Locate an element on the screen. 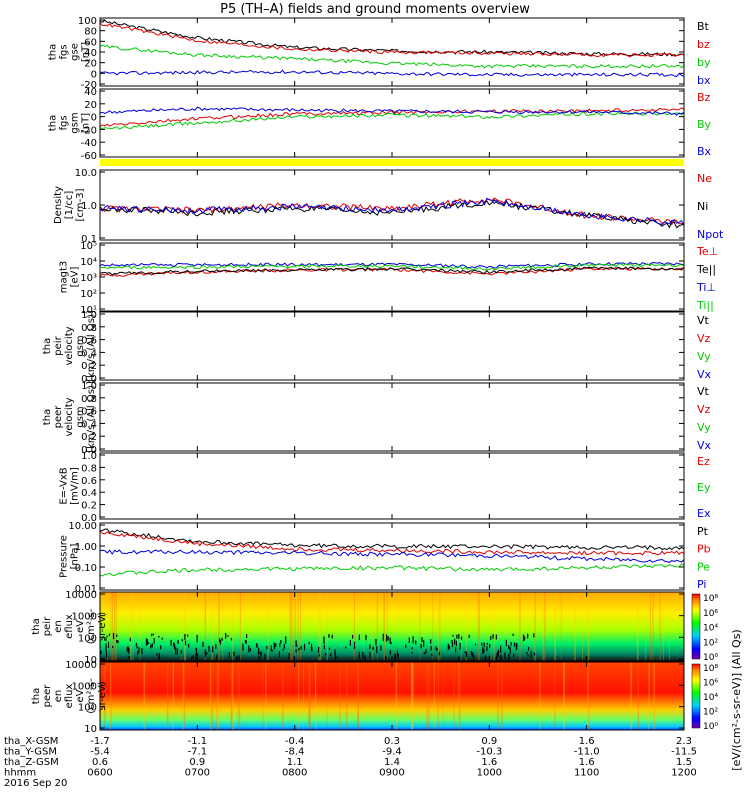 This screenshot has width=750, height=800. colorbar-tick-label: 10⁴ is located at coordinates (710, 629).